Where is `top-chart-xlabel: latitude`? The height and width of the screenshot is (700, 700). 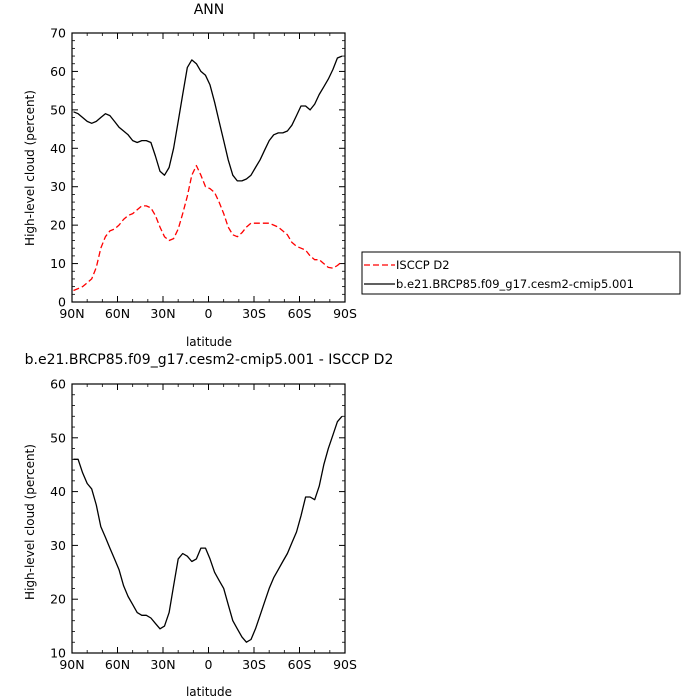
top-chart-xlabel: latitude is located at coordinates (209, 342).